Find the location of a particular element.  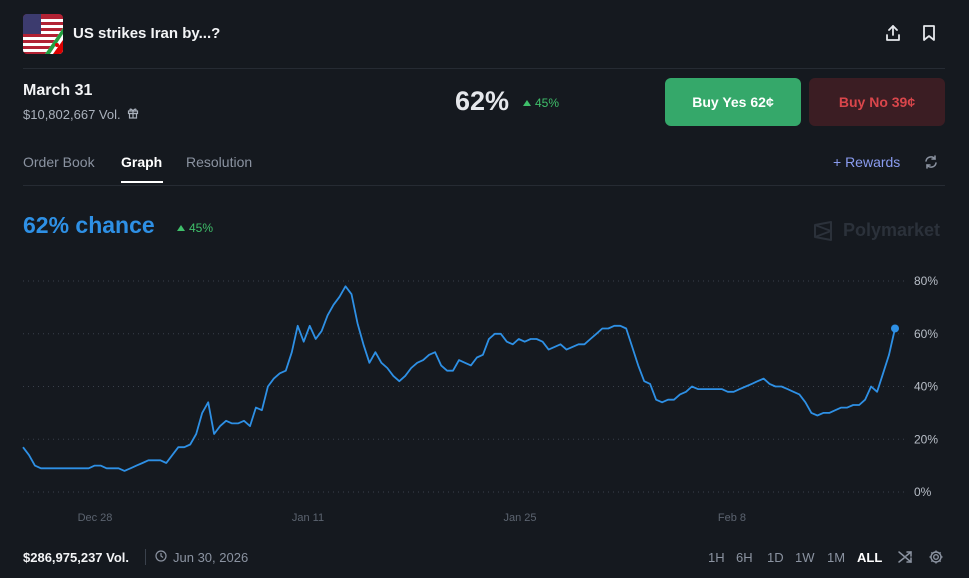

range-1d: 1D is located at coordinates (775, 557).